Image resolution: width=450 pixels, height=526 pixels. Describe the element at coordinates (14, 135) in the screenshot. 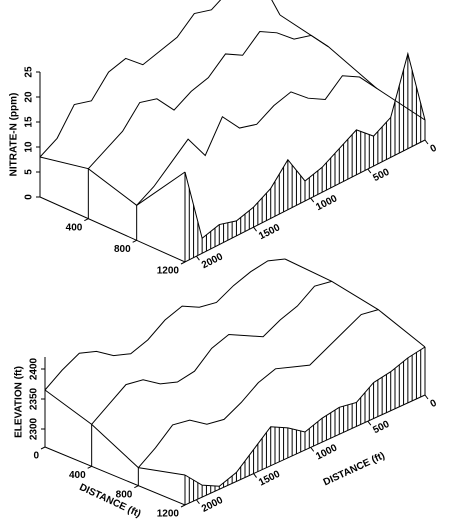

I see `y-axis-title: NITRATE-N (ppm)` at that location.